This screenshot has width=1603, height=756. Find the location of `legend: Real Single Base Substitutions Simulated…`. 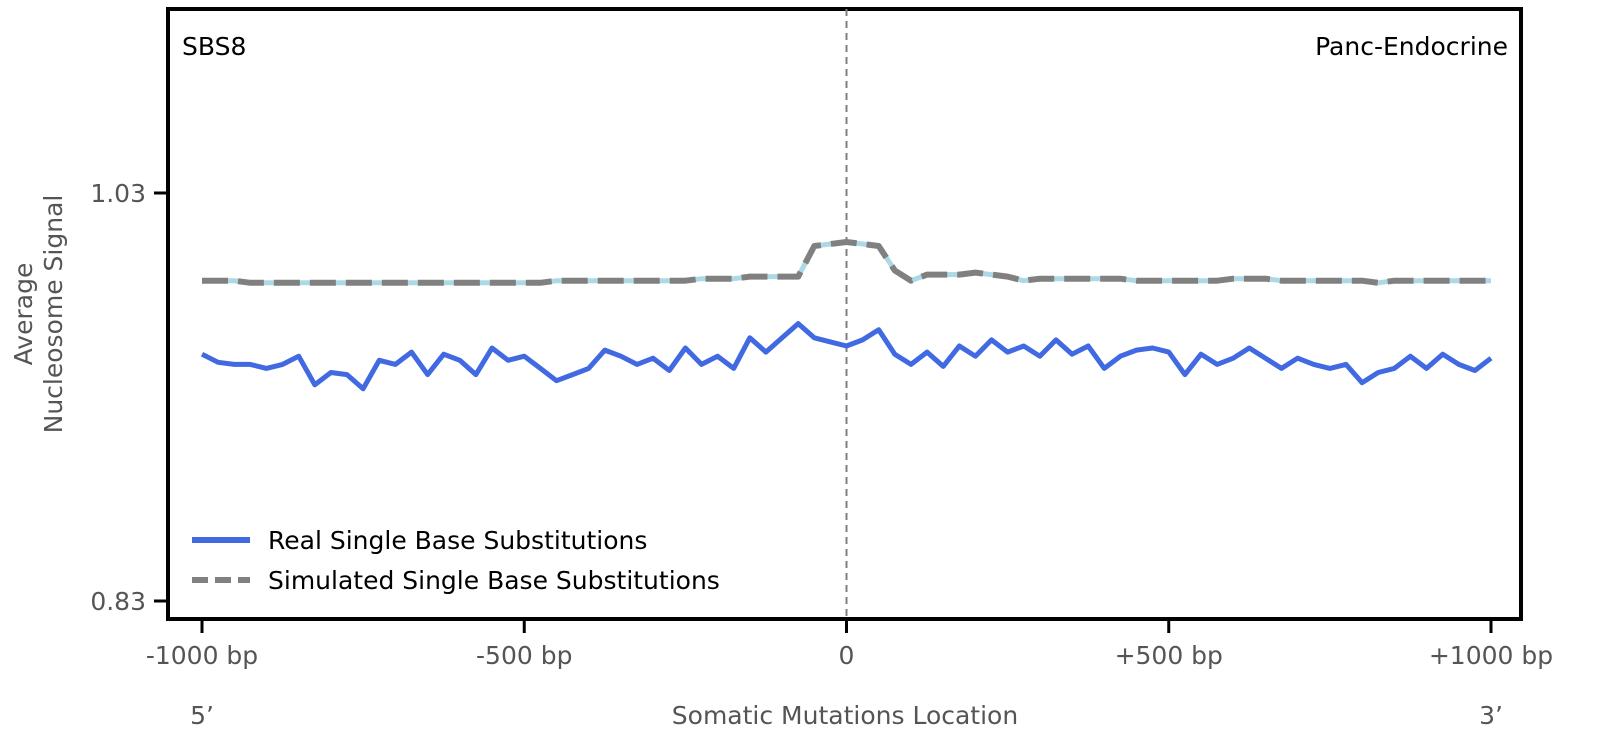

legend: Real Single Base Substitutions Simulated… is located at coordinates (456, 560).